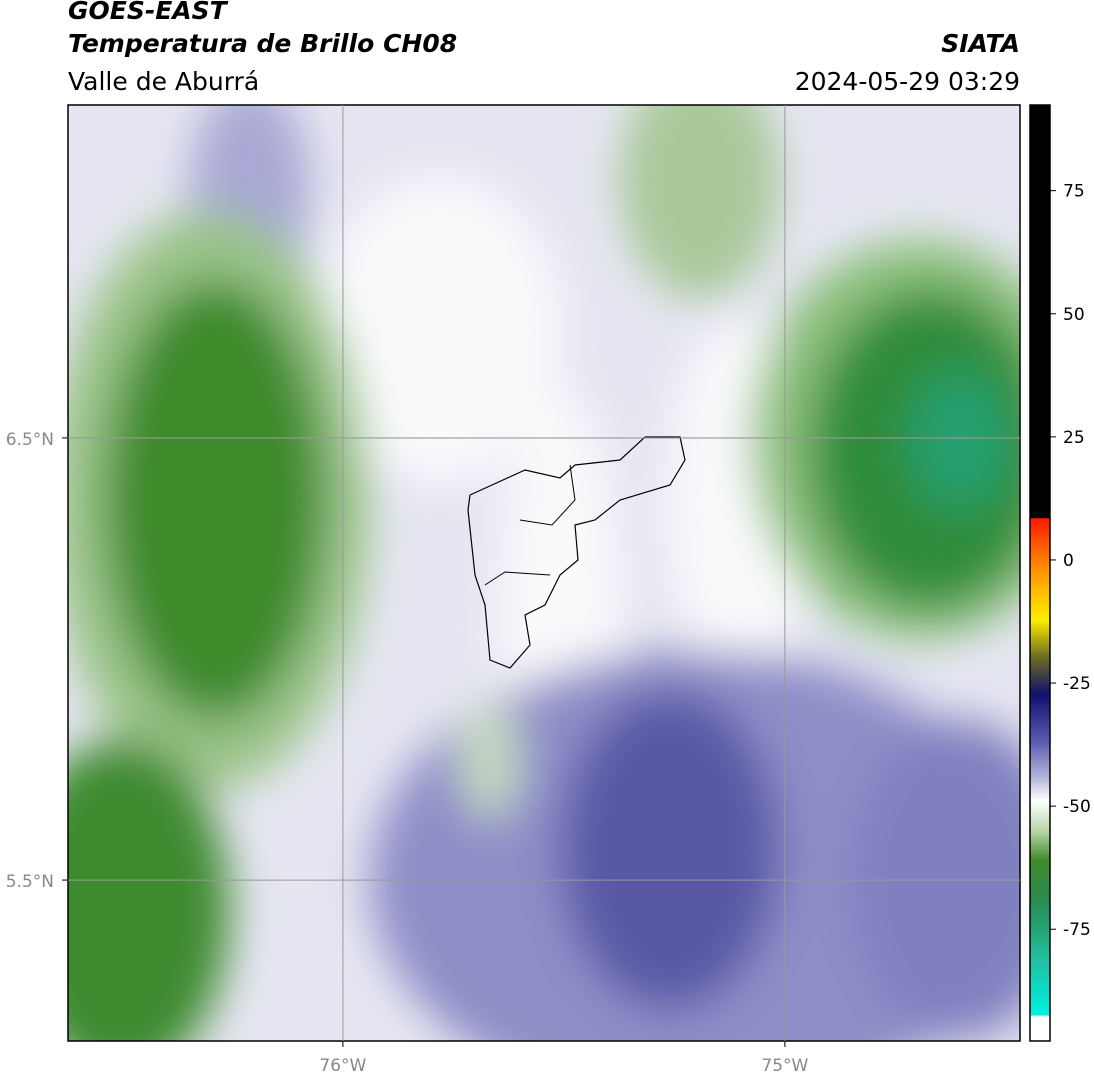  I want to click on colorbar-tick-label: 50, so click(1074, 315).